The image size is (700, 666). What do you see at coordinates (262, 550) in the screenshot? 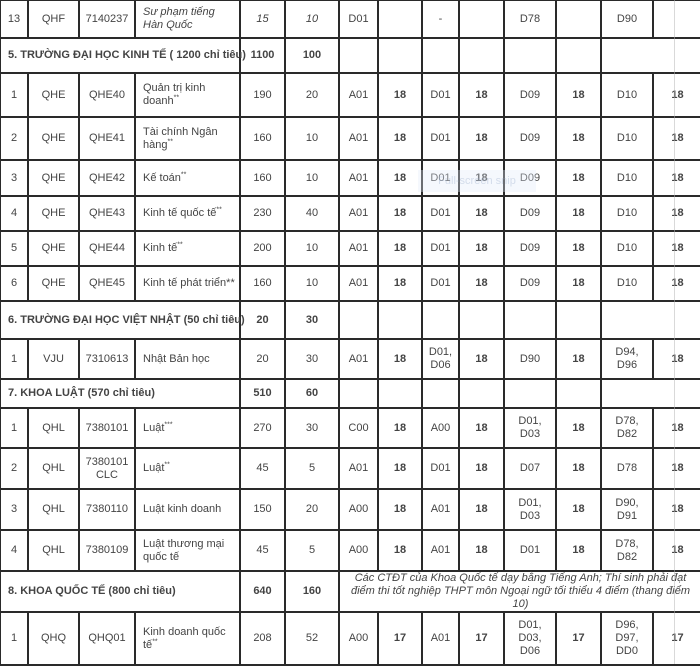
I see `quota-1: 45` at bounding box center [262, 550].